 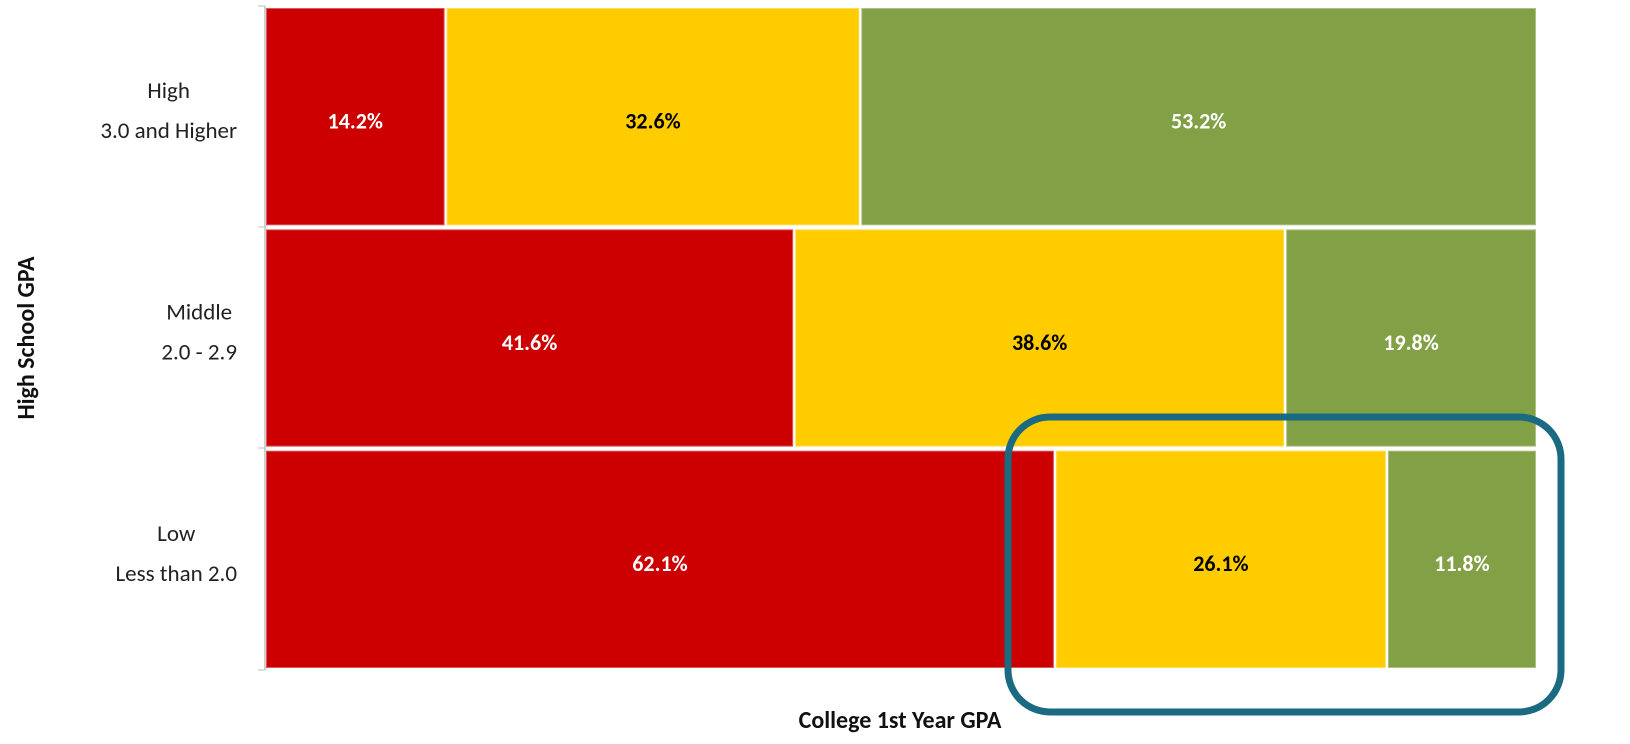 What do you see at coordinates (355, 121) in the screenshot?
I see `value-label: 14.2%` at bounding box center [355, 121].